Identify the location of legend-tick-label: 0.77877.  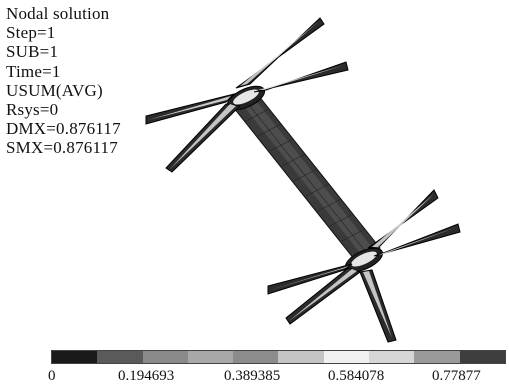
(456, 376).